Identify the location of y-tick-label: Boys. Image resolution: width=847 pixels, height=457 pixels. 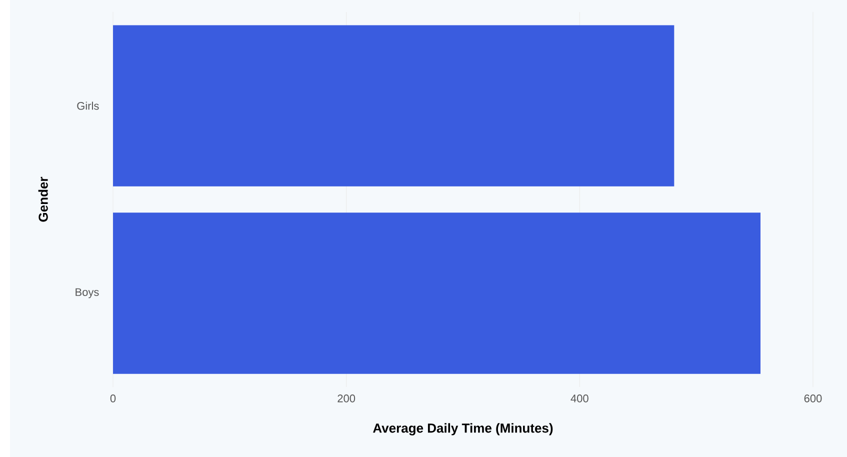
(87, 293).